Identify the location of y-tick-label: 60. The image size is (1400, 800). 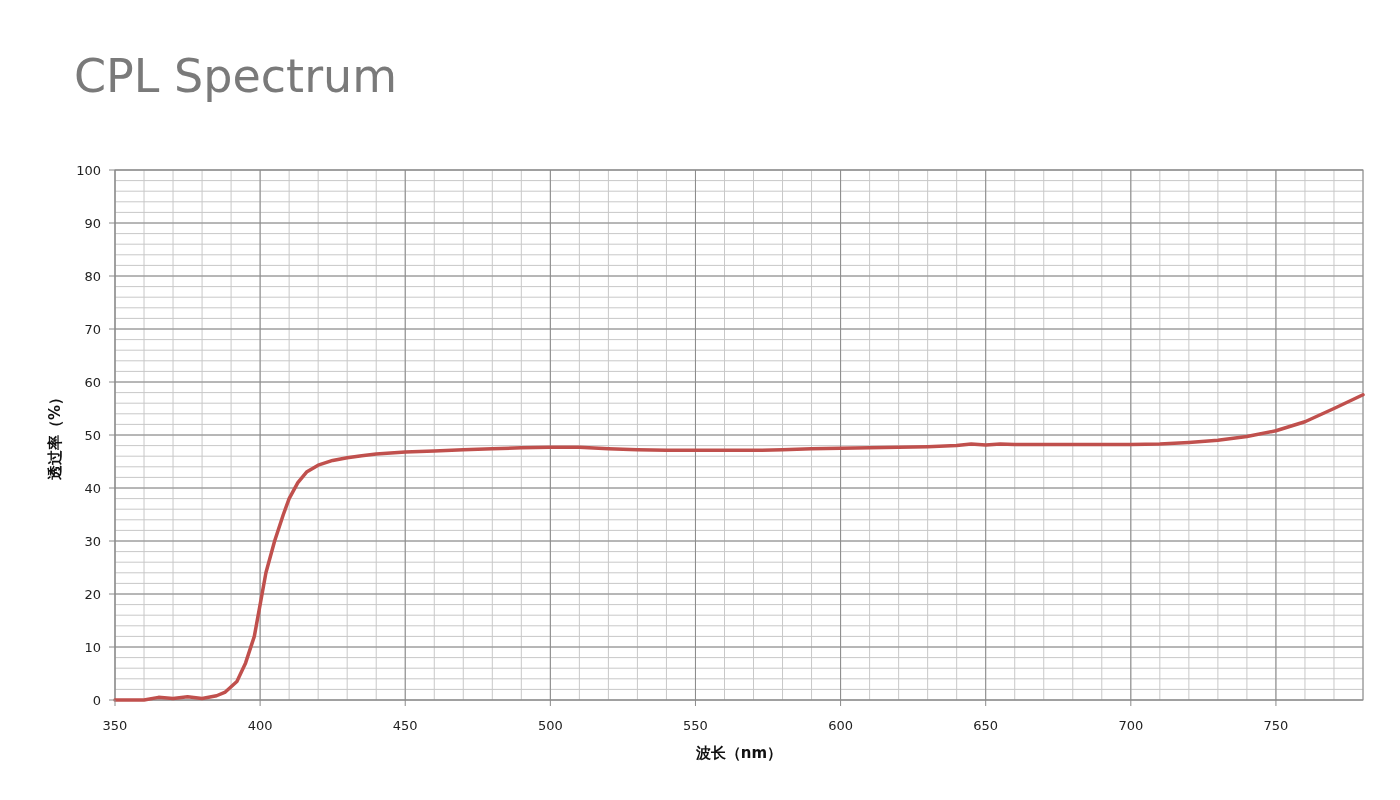
(92, 382).